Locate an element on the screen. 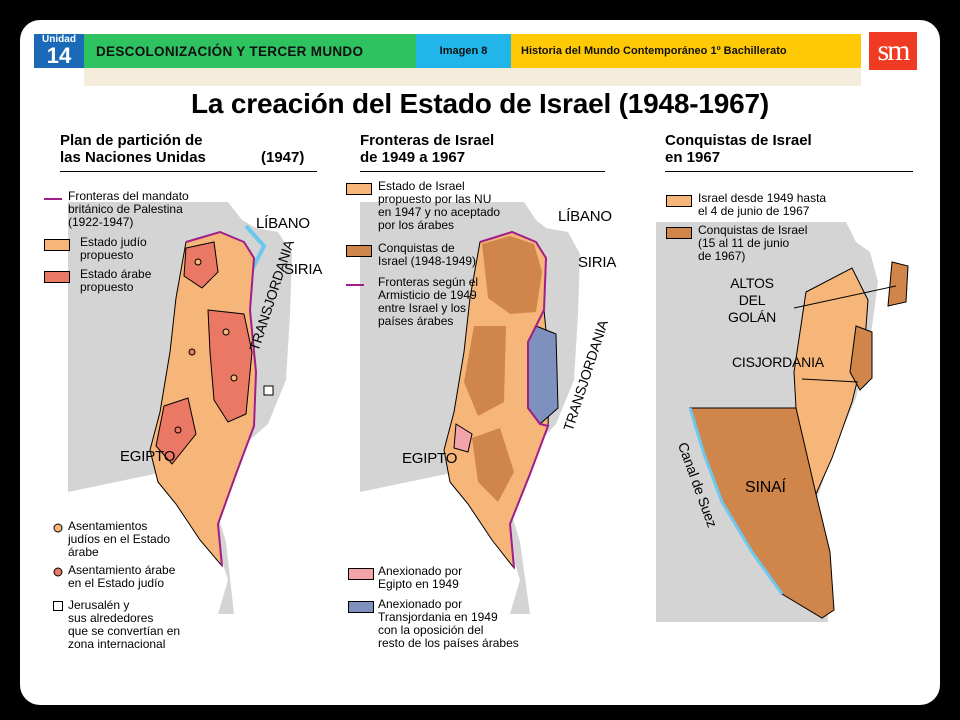  legend-egypt-annexed: Anexionado por Egipto en 1949 is located at coordinates (420, 578).